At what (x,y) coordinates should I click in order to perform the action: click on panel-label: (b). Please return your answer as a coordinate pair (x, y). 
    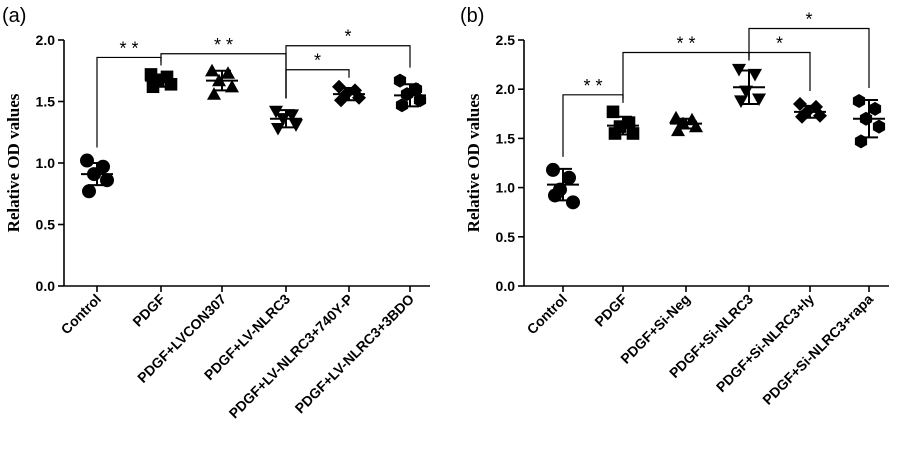
    Looking at the image, I should click on (472, 16).